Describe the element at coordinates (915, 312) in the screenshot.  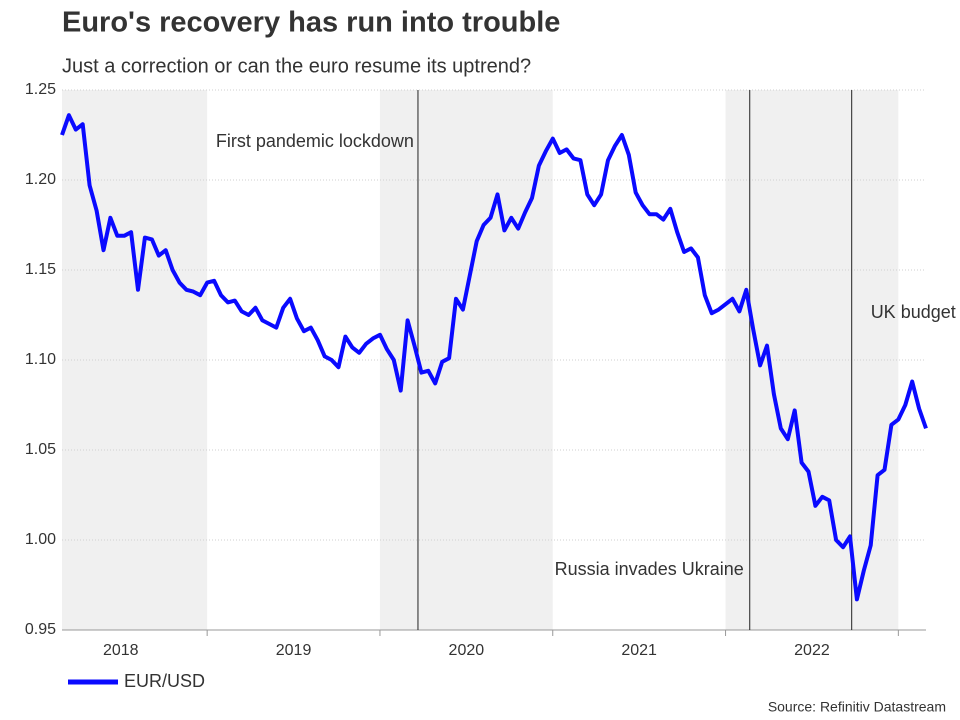
I see `event-label: UK budget crisis` at that location.